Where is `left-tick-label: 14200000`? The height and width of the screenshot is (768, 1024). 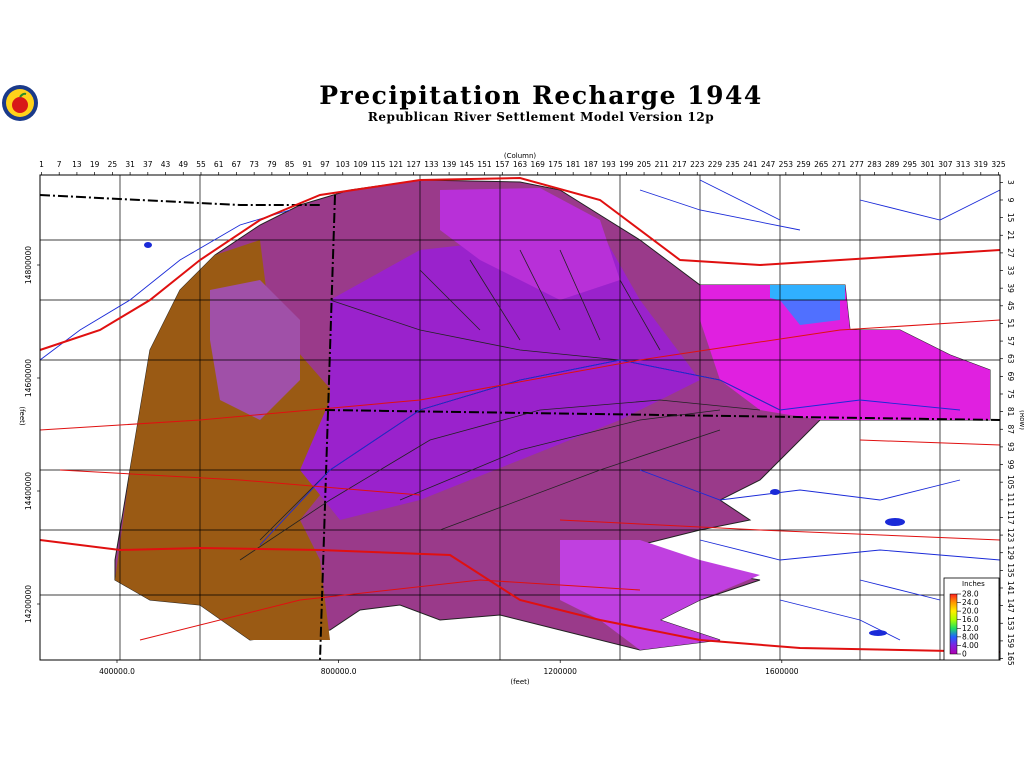
left-tick-label: 14200000 is located at coordinates (28, 604).